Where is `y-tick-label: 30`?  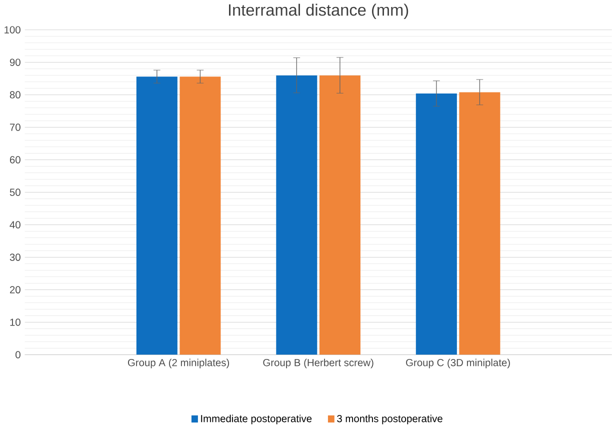
y-tick-label: 30 is located at coordinates (15, 257).